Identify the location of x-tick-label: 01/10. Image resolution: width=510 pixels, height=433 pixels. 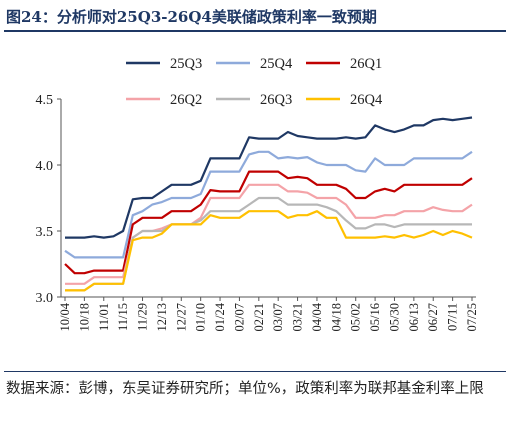
(201, 317).